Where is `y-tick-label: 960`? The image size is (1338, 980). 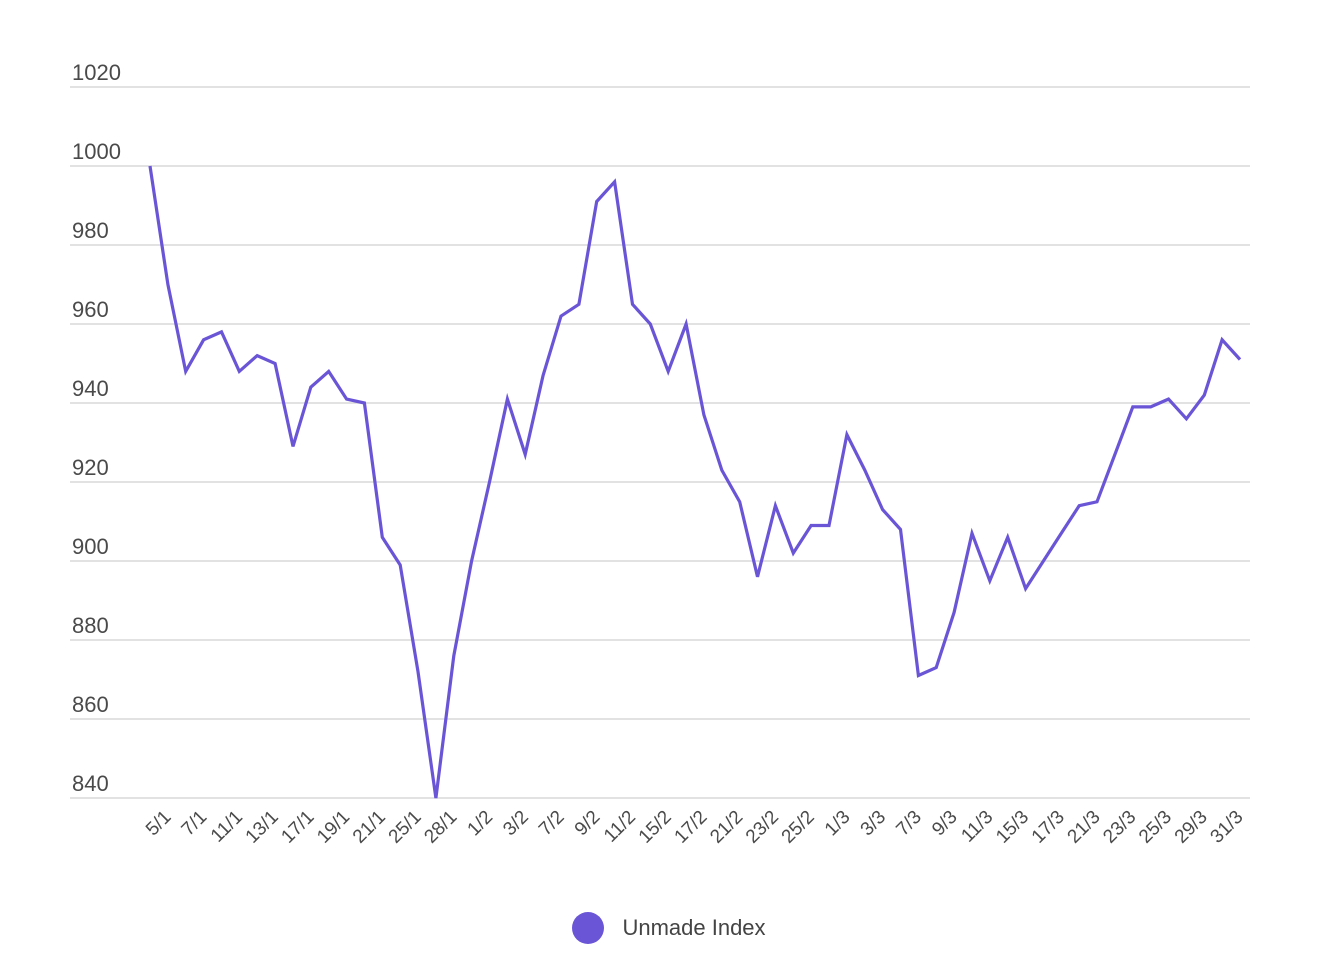 y-tick-label: 960 is located at coordinates (90, 309).